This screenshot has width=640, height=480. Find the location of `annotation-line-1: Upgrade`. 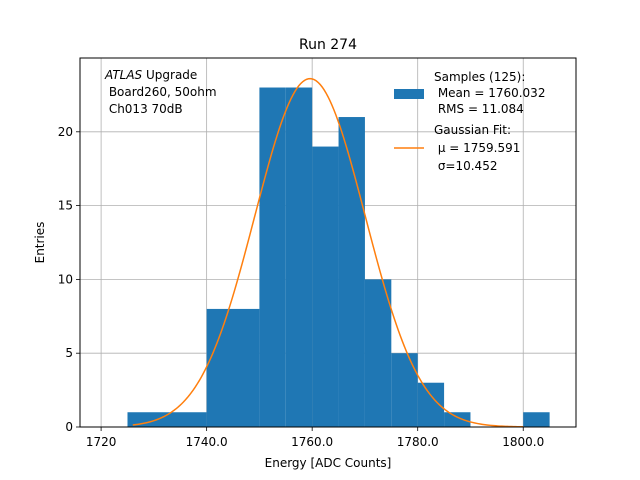

annotation-line-1: Upgrade is located at coordinates (169, 75).